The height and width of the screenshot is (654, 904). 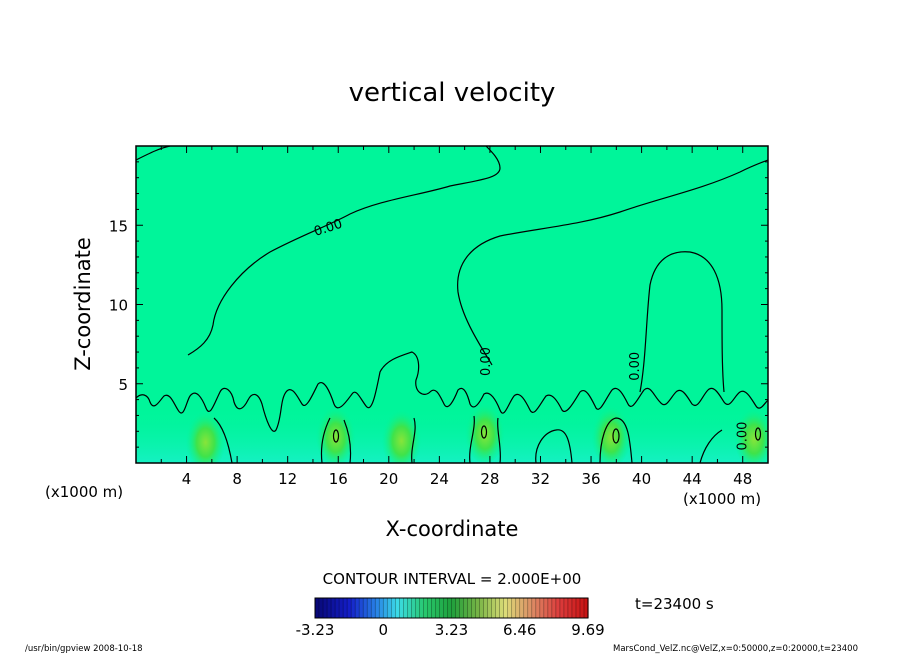 I want to click on colorbar-ticks: -3.23 0 3.23 6.46 9.69, so click(x=450, y=630).